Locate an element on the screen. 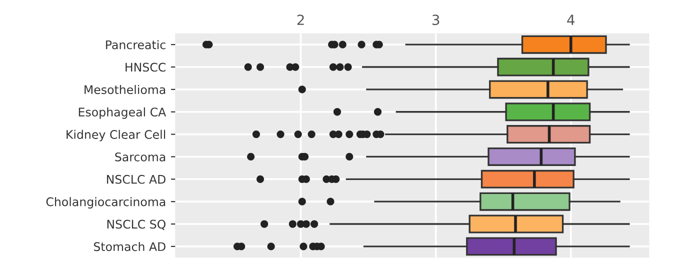  y-tick-label: Pancreatic is located at coordinates (136, 45).